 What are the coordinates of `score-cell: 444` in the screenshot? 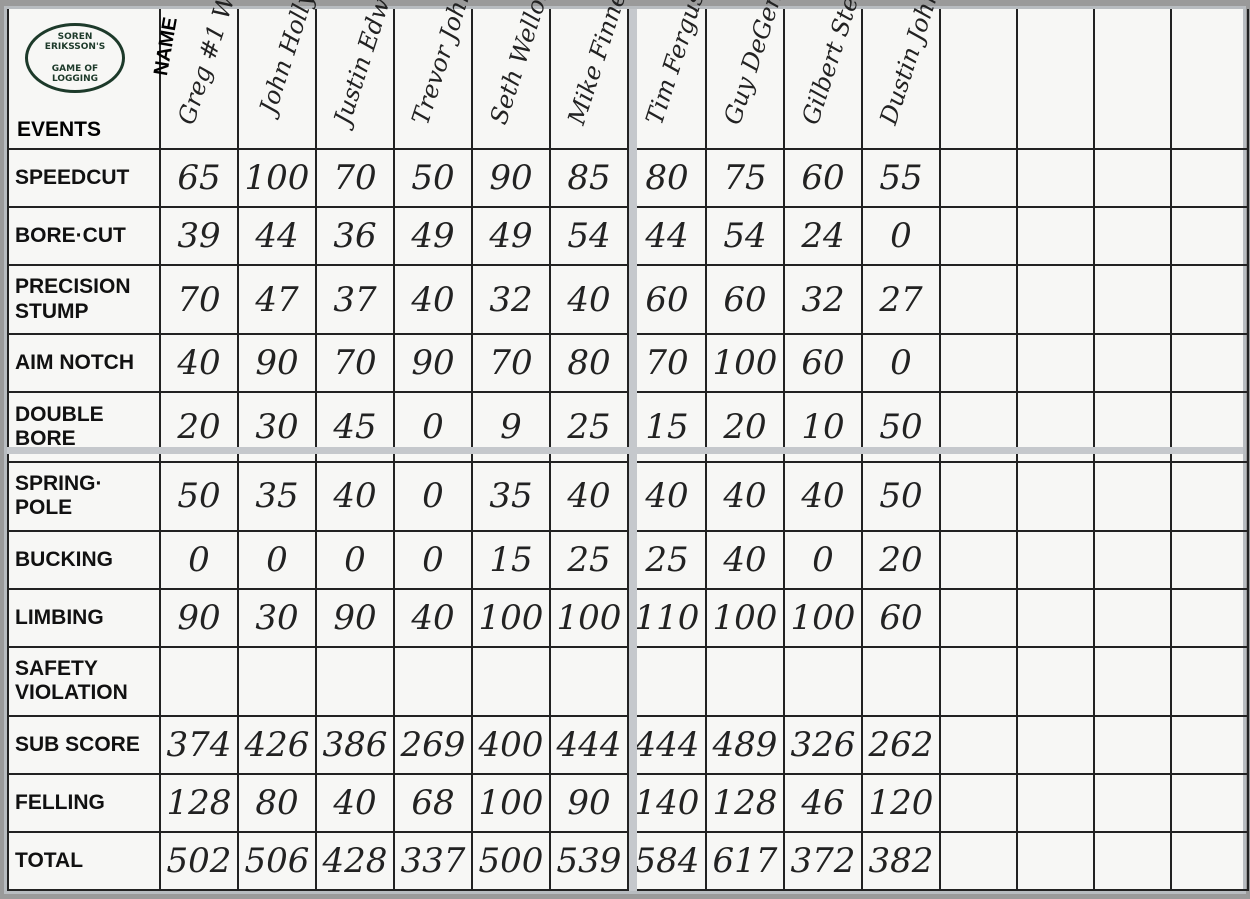 It's located at (667, 745).